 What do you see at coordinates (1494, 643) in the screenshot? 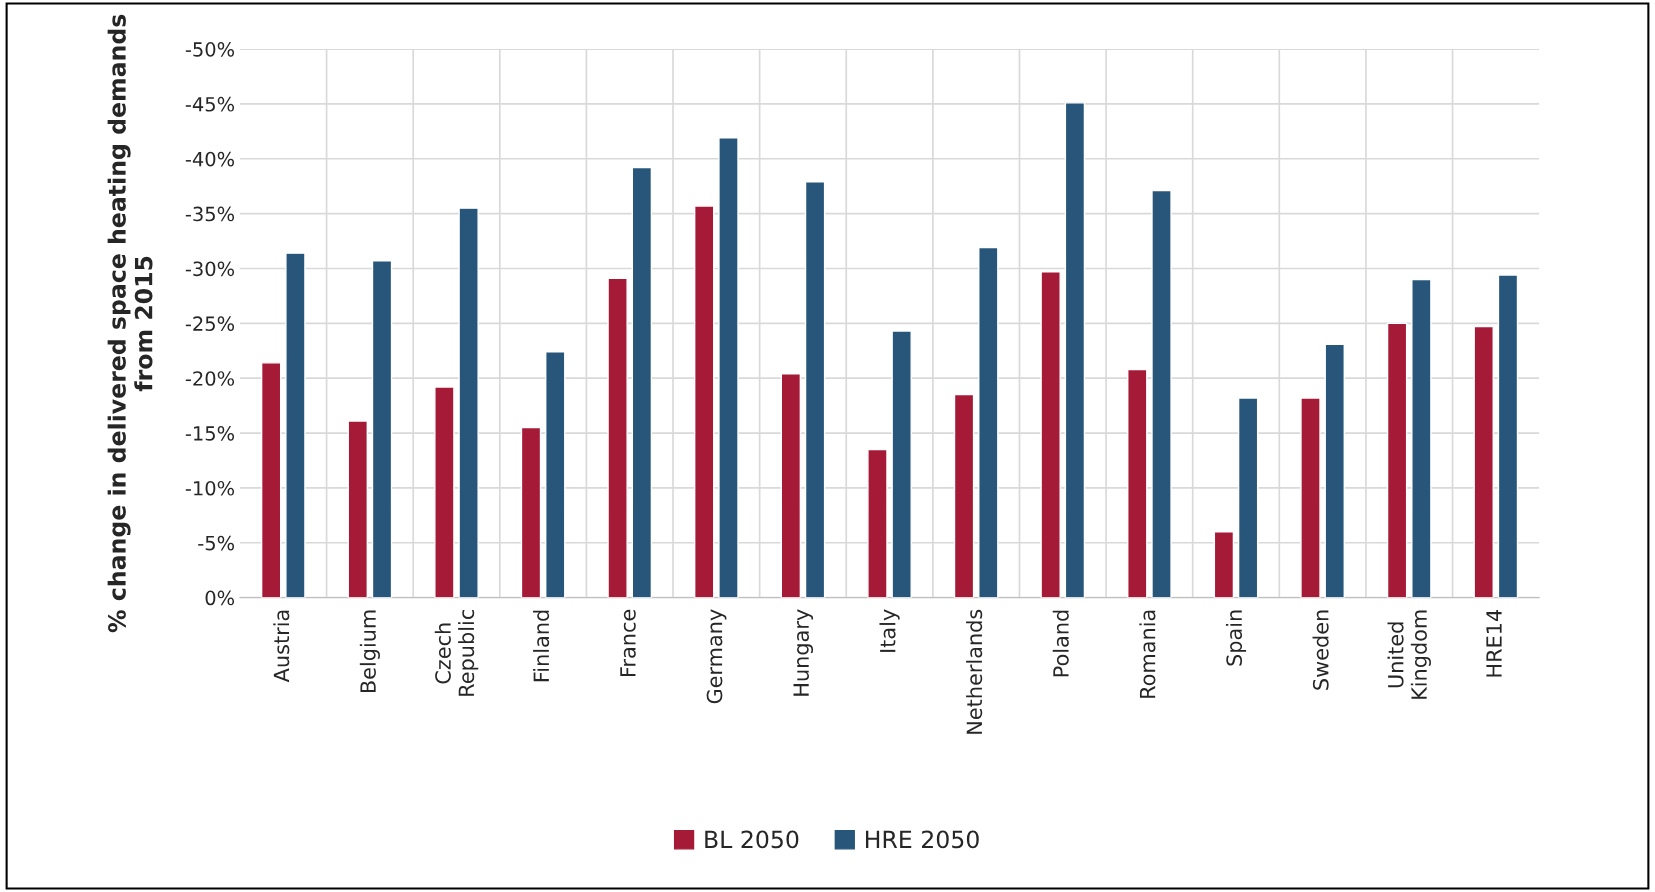
I see `x-tick-label: HRE14` at bounding box center [1494, 643].